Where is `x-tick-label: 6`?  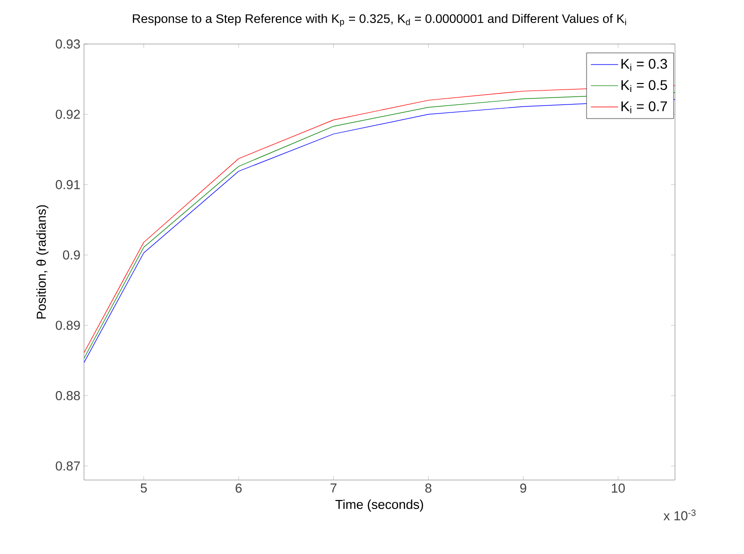
x-tick-label: 6 is located at coordinates (239, 488).